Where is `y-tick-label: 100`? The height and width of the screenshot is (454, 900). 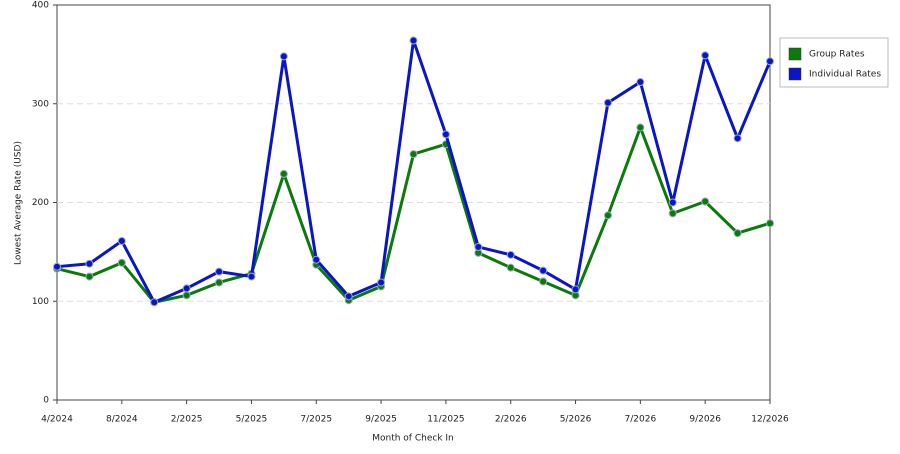
y-tick-label: 100 is located at coordinates (40, 302).